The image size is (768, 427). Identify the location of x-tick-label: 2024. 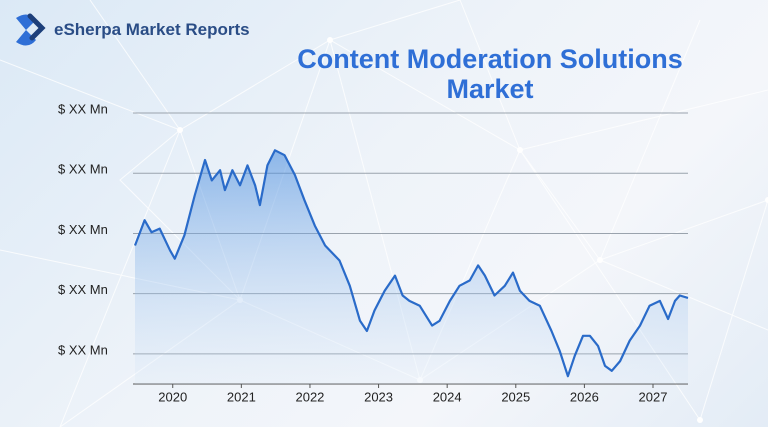
(447, 396).